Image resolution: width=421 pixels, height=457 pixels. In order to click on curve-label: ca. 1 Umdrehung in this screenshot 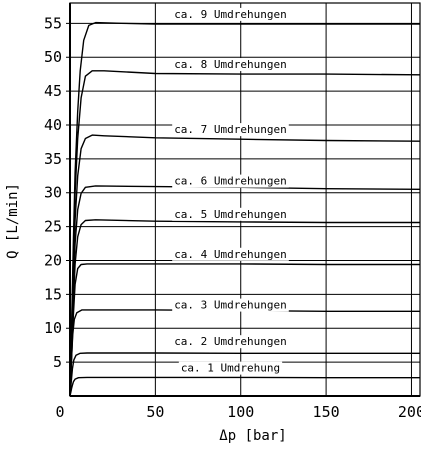, I will do `click(230, 368)`.